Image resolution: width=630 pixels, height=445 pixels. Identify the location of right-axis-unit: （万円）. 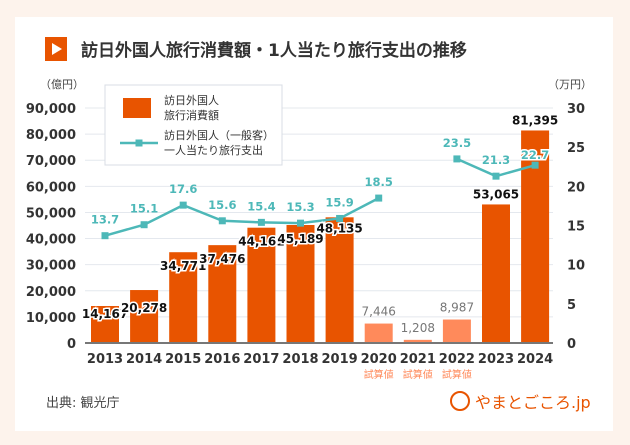
(570, 84).